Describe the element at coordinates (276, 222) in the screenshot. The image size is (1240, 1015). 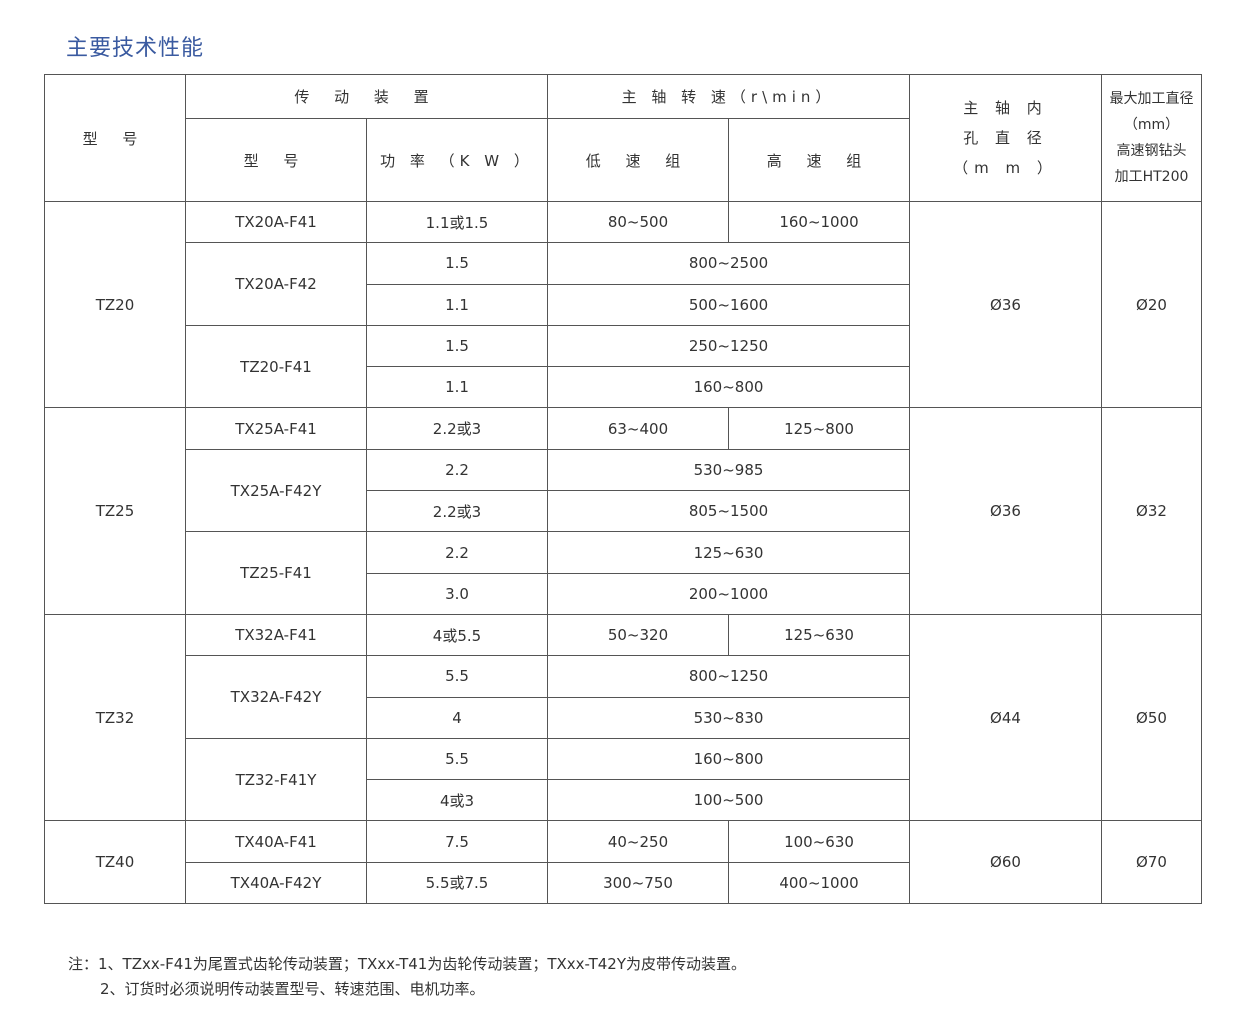
I see `drive-model: TX20A-F41` at that location.